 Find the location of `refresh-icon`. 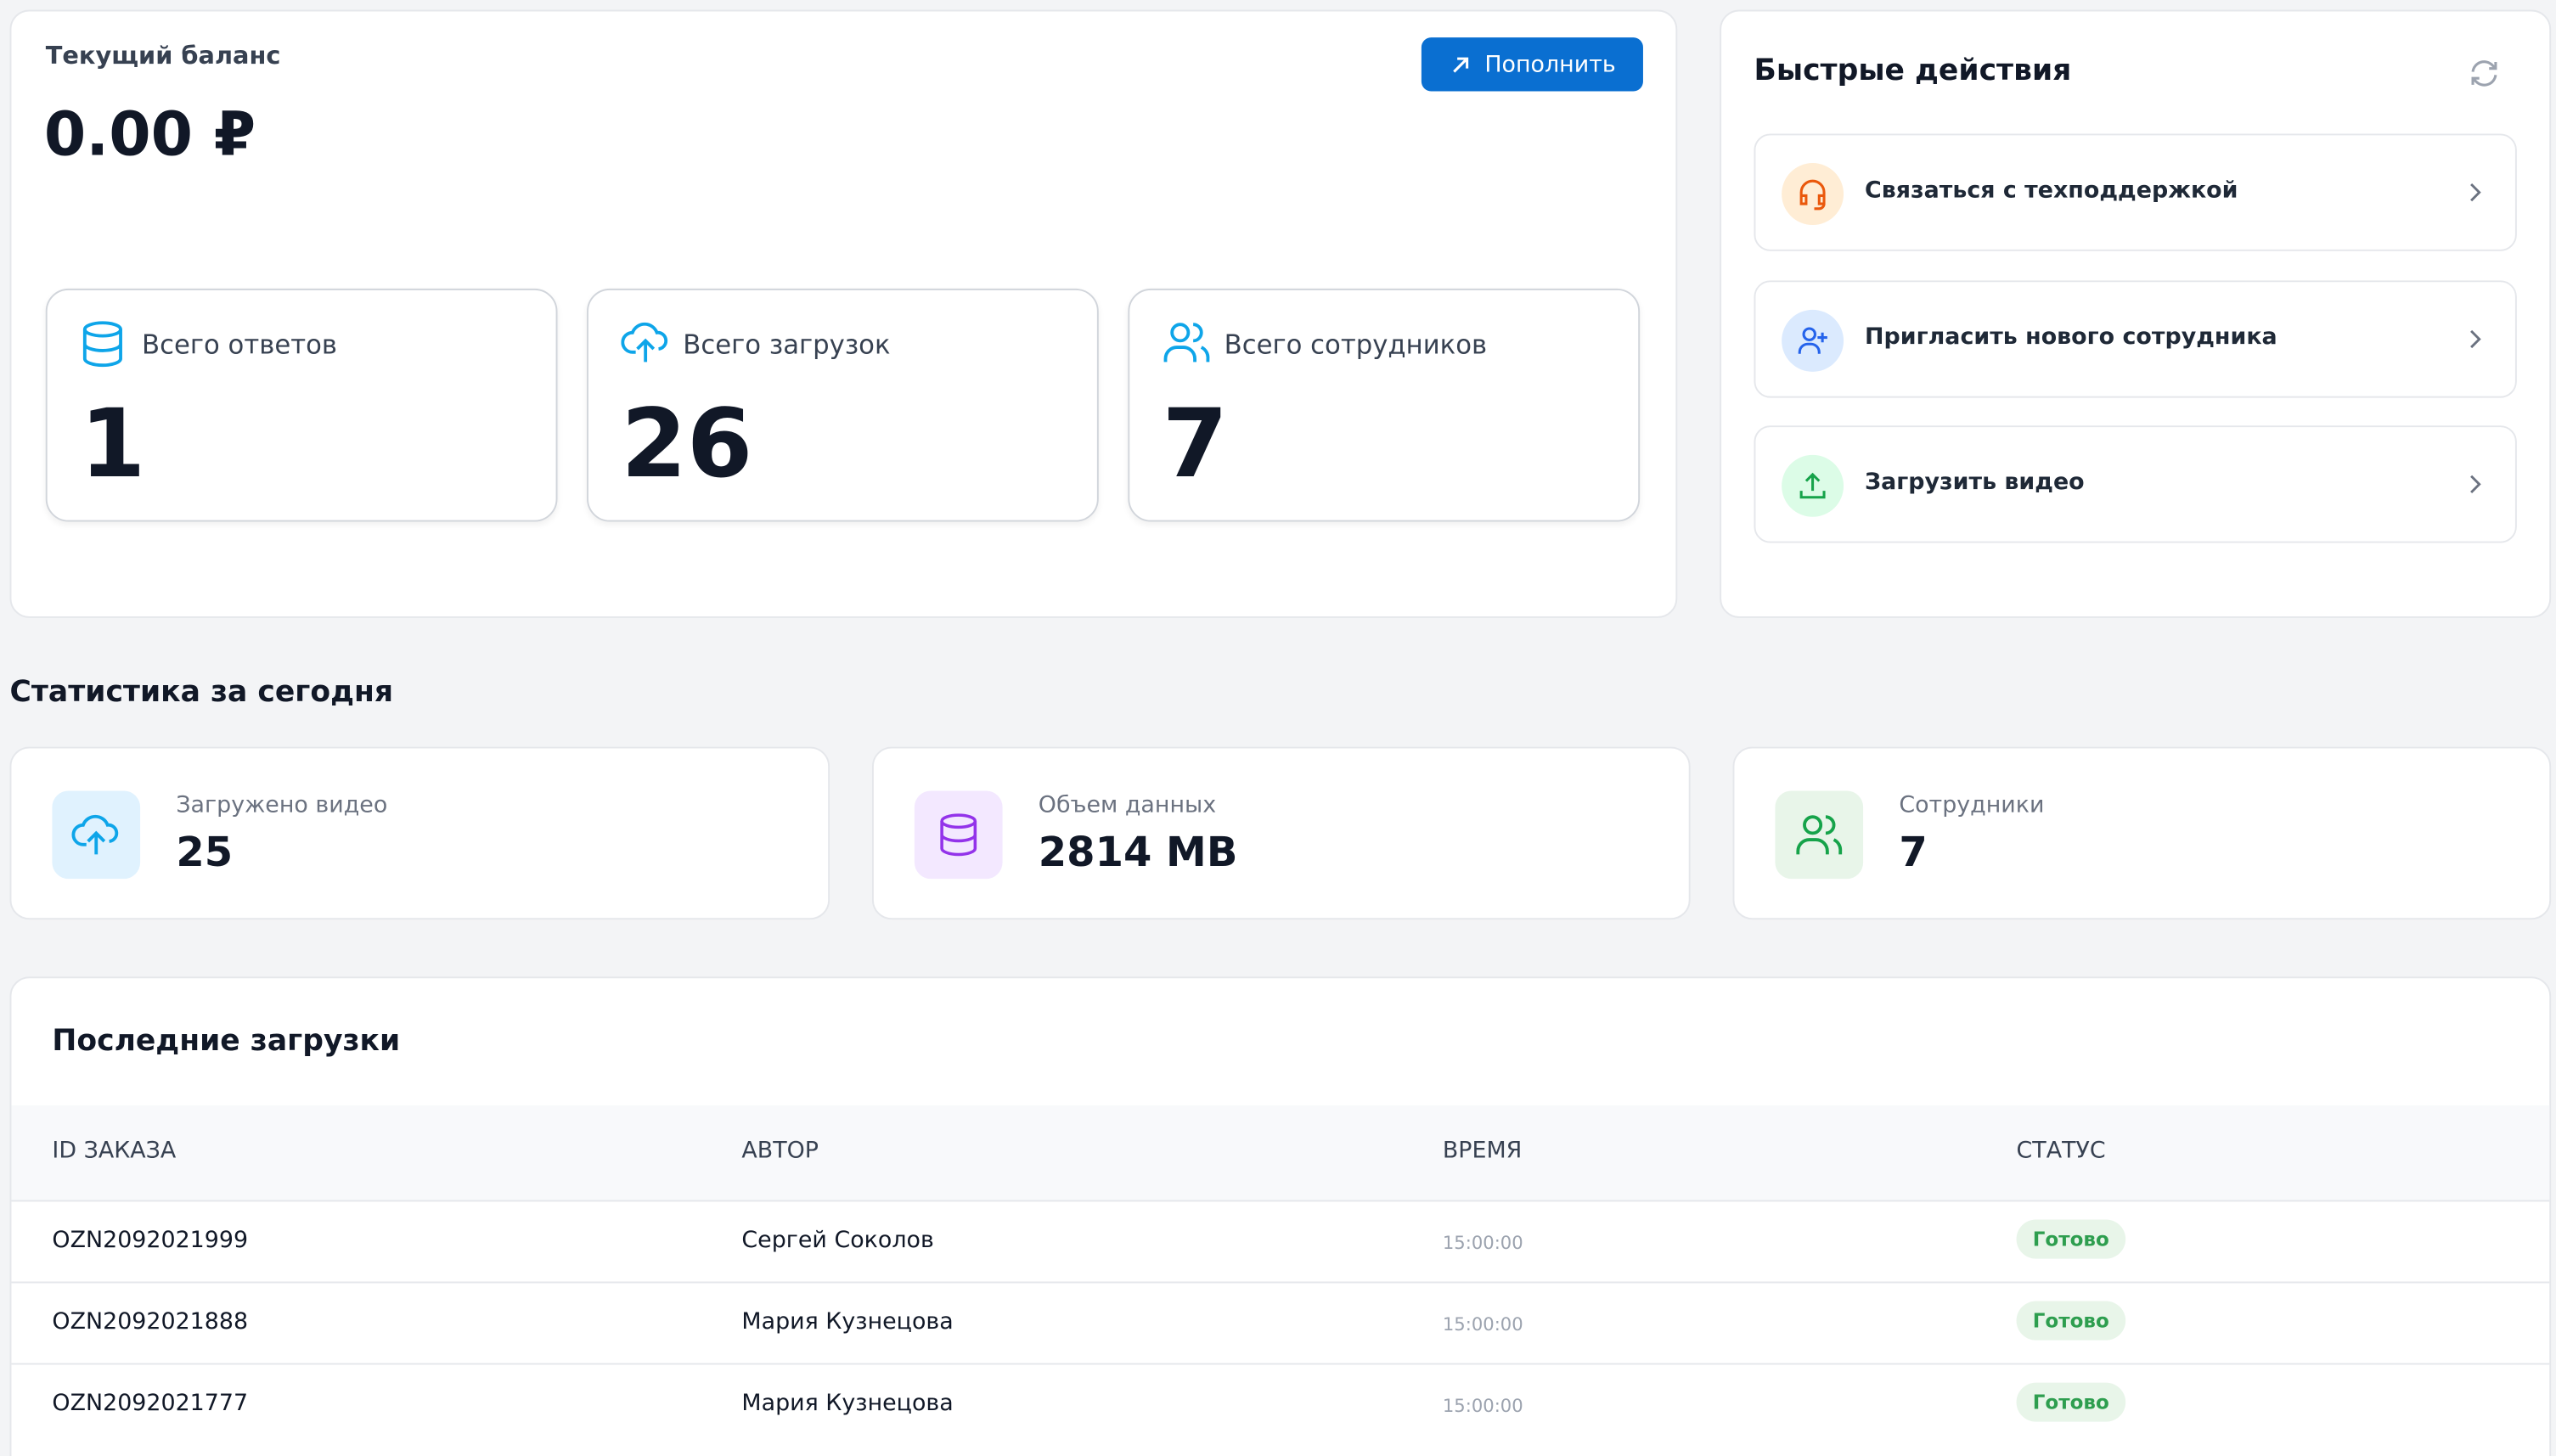

refresh-icon is located at coordinates (2484, 73).